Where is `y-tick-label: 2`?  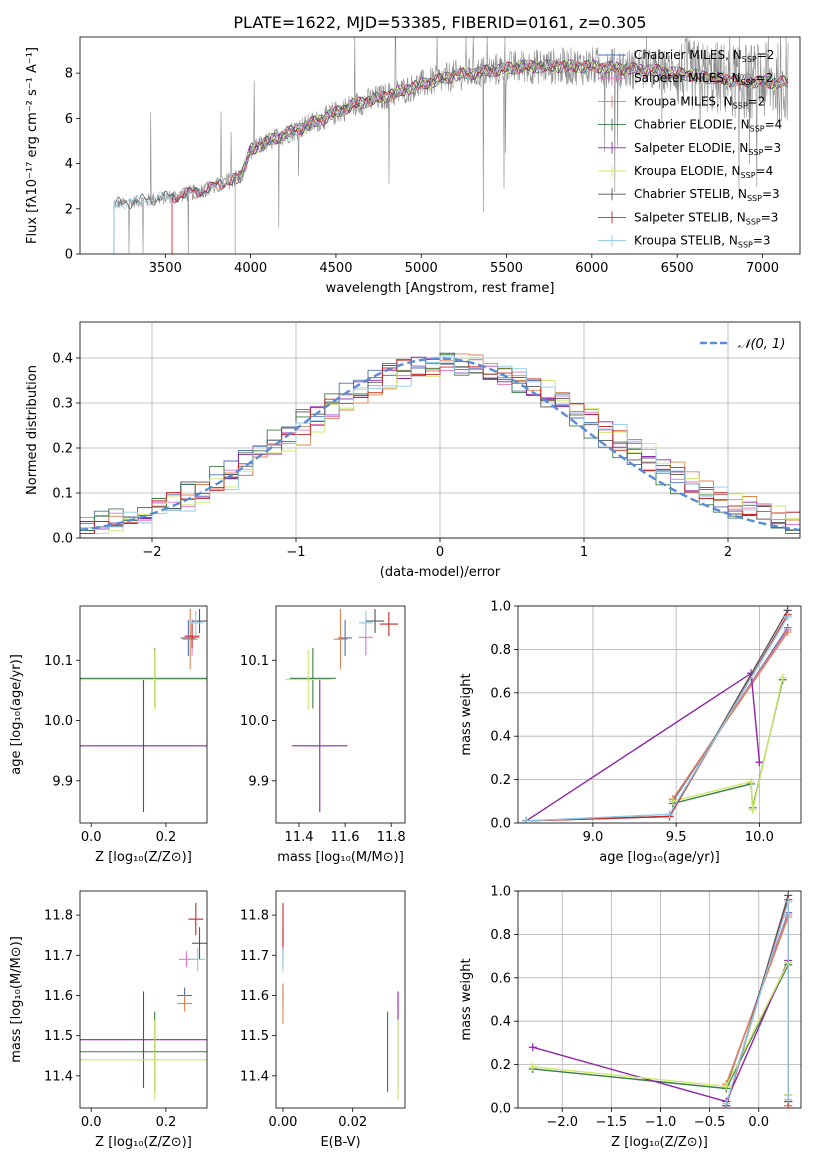 y-tick-label: 2 is located at coordinates (69, 209).